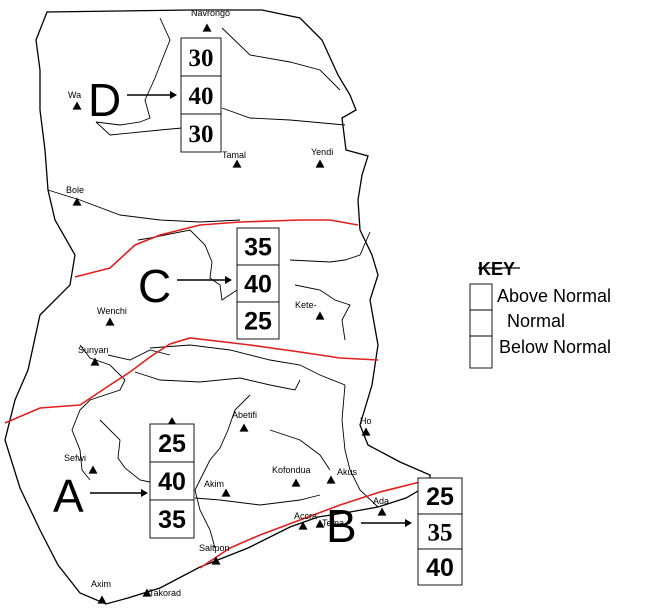 This screenshot has height=608, width=646. I want to click on key-label-below-normal: Below Normal, so click(555, 347).